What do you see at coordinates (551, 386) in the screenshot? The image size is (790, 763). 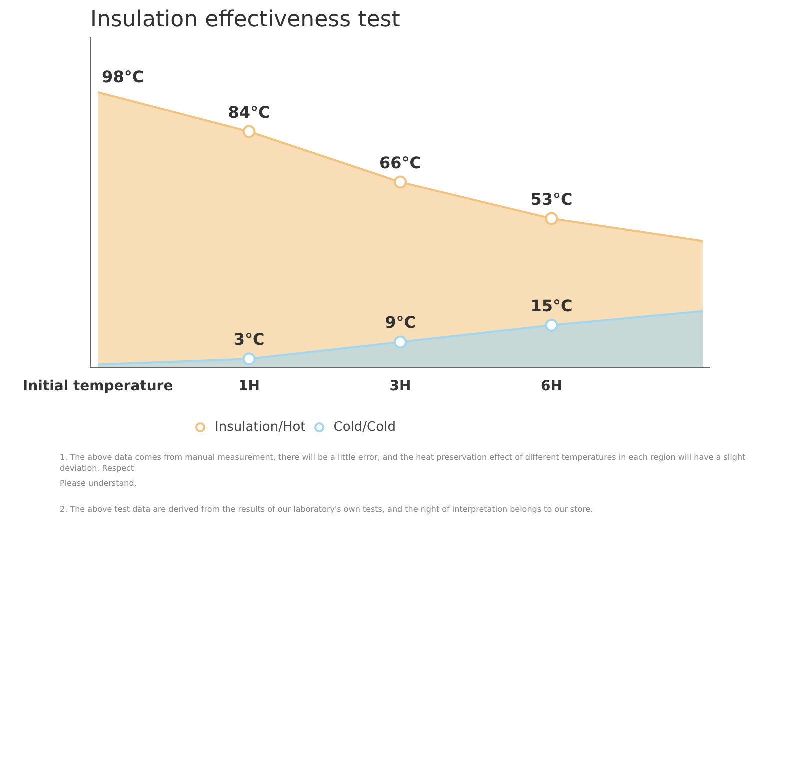 I see `x-tick-label: 6H` at bounding box center [551, 386].